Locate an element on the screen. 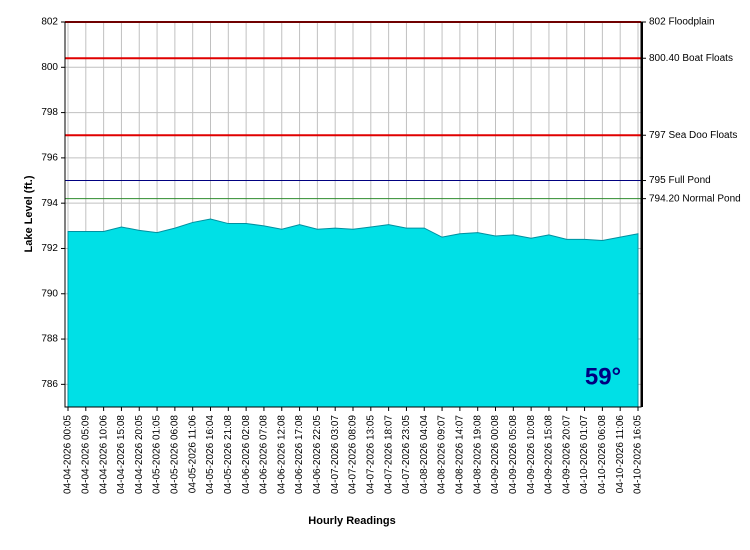 The image size is (750, 550). x-tick-label: 04-06-2026 02:08 is located at coordinates (246, 454).